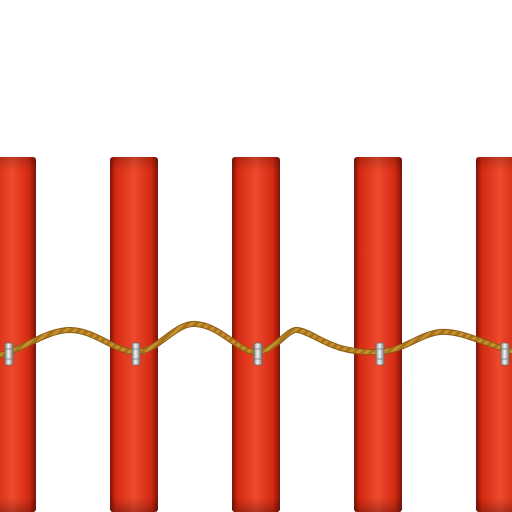  I want to click on rope-clips, so click(257, 354).